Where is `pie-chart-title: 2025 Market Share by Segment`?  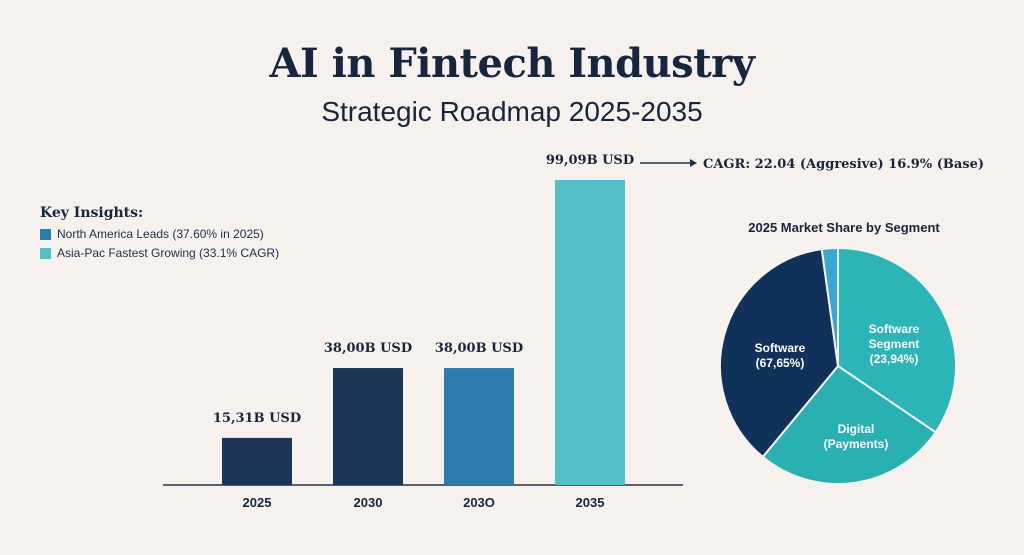 pie-chart-title: 2025 Market Share by Segment is located at coordinates (844, 227).